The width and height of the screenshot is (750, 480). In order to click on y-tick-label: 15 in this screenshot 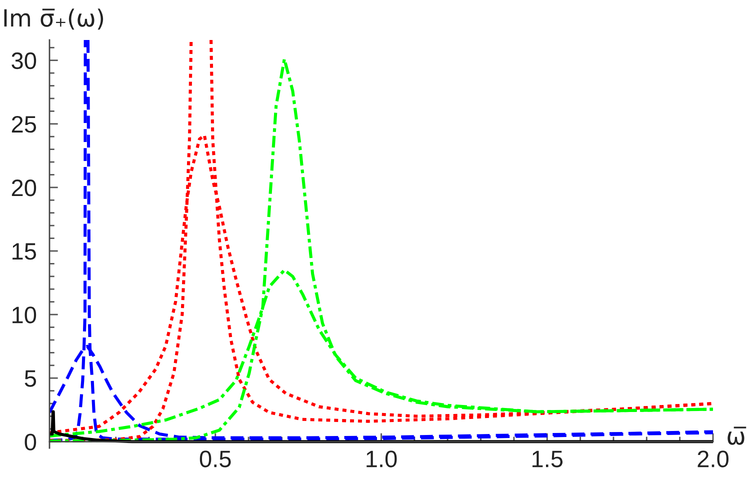, I will do `click(24, 251)`.